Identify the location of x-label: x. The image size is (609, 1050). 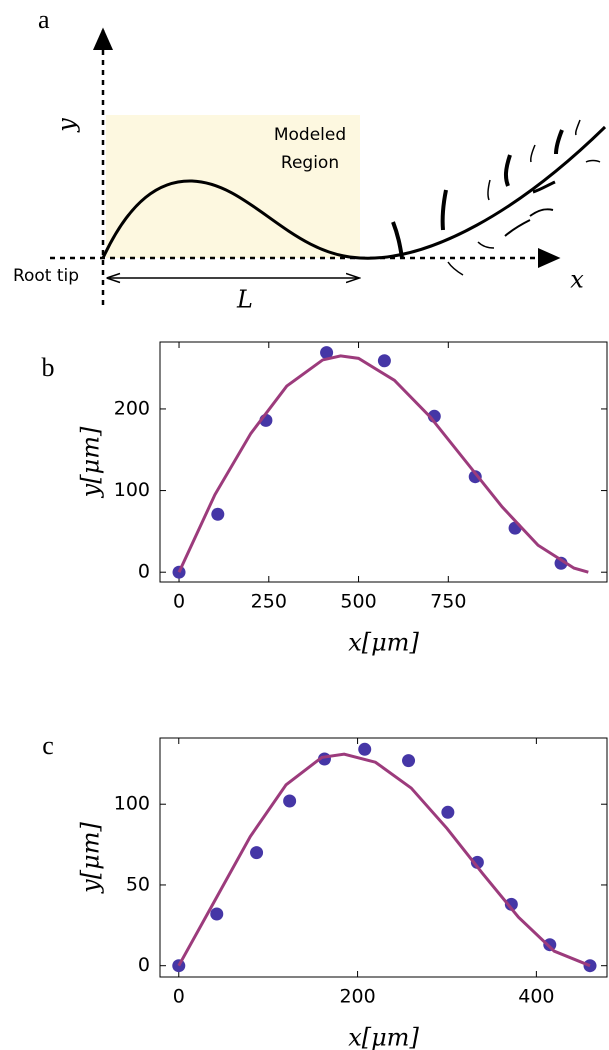
(577, 280).